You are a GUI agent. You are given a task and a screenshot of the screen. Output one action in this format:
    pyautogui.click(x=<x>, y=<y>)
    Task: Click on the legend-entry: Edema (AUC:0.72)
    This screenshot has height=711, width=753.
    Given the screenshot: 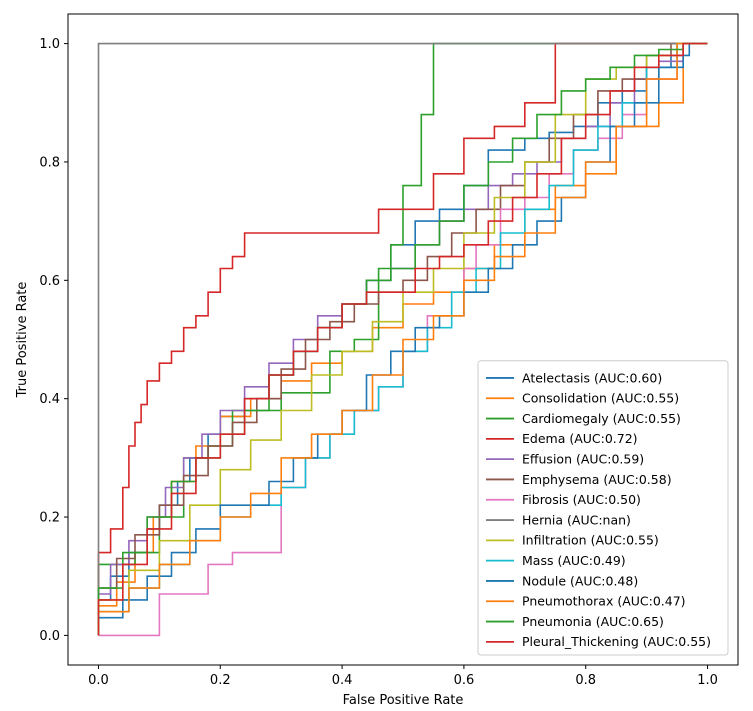 What is the action you would take?
    pyautogui.click(x=580, y=438)
    